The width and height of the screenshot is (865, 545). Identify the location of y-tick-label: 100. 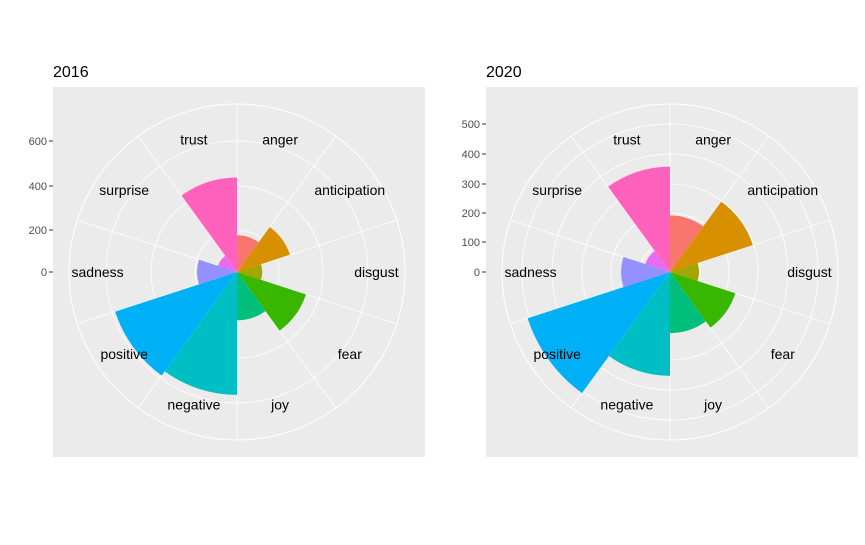
(471, 243).